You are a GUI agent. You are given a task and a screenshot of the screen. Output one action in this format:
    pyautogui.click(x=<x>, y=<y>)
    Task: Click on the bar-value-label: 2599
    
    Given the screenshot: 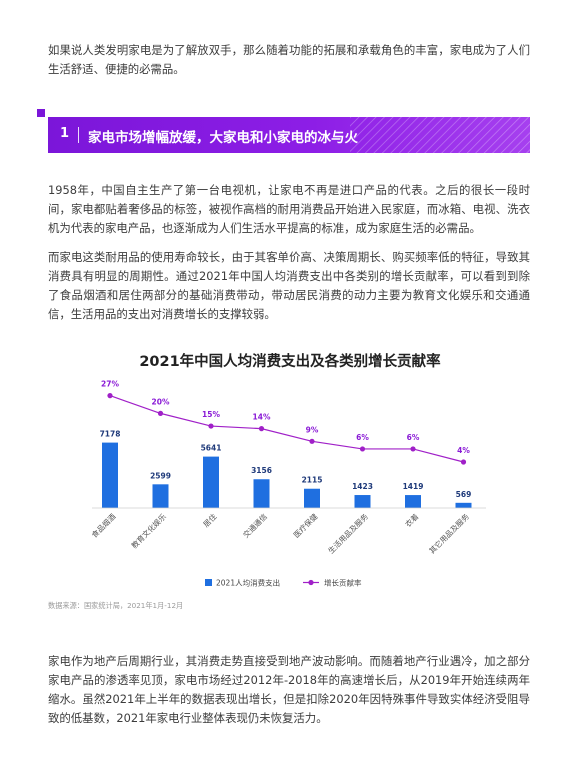 What is the action you would take?
    pyautogui.click(x=160, y=475)
    